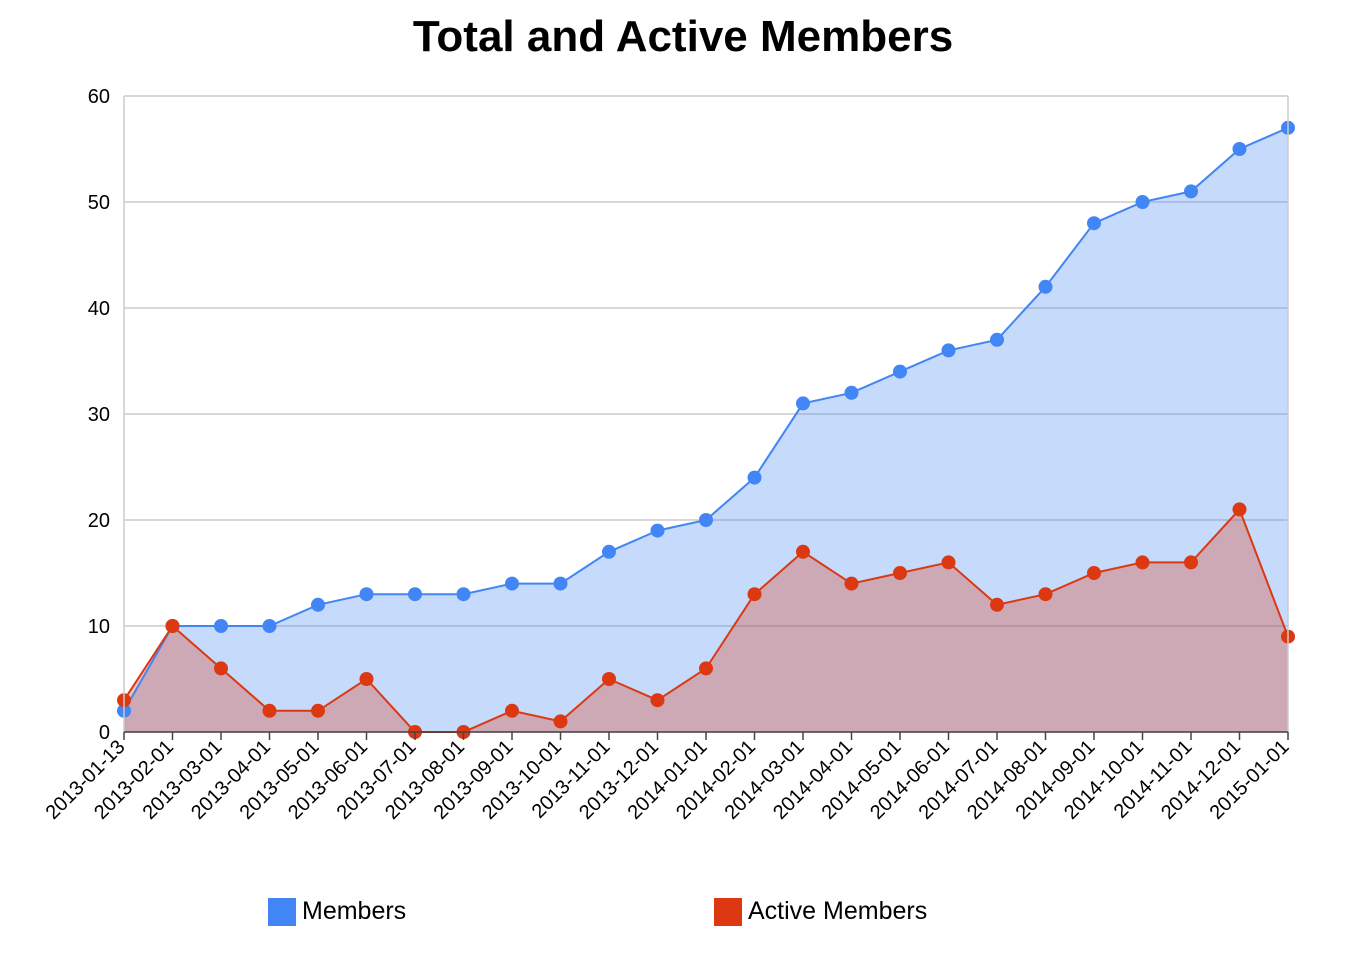 The image size is (1348, 978). I want to click on legend-item-active-members: Active Members, so click(820, 911).